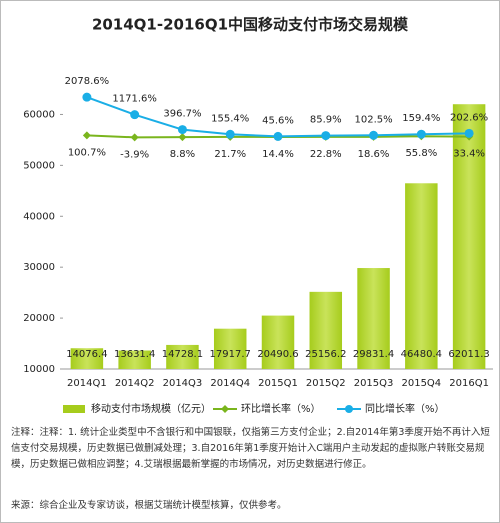 Image resolution: width=500 pixels, height=523 pixels. What do you see at coordinates (86, 354) in the screenshot?
I see `bar-value-label: 14076.4` at bounding box center [86, 354].